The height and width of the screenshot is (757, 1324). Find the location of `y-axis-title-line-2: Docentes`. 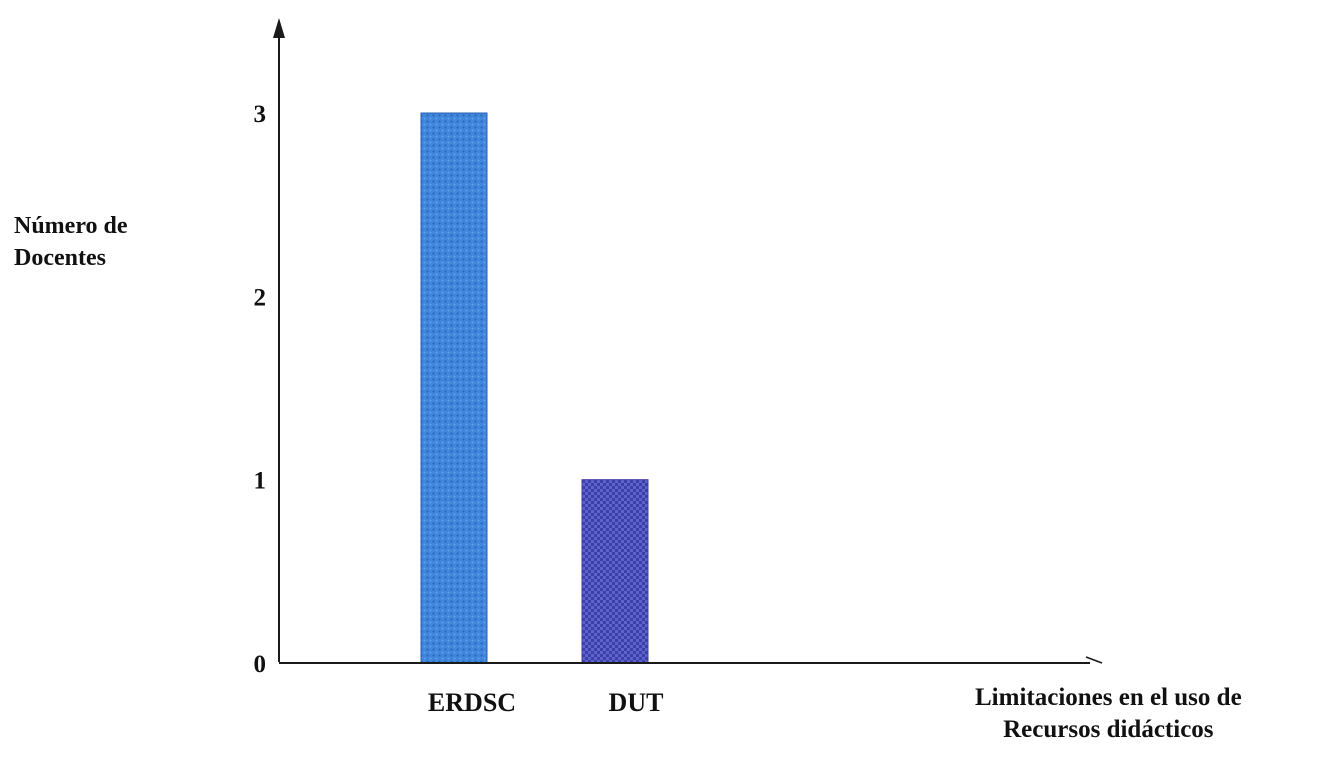

y-axis-title-line-2: Docentes is located at coordinates (60, 258).